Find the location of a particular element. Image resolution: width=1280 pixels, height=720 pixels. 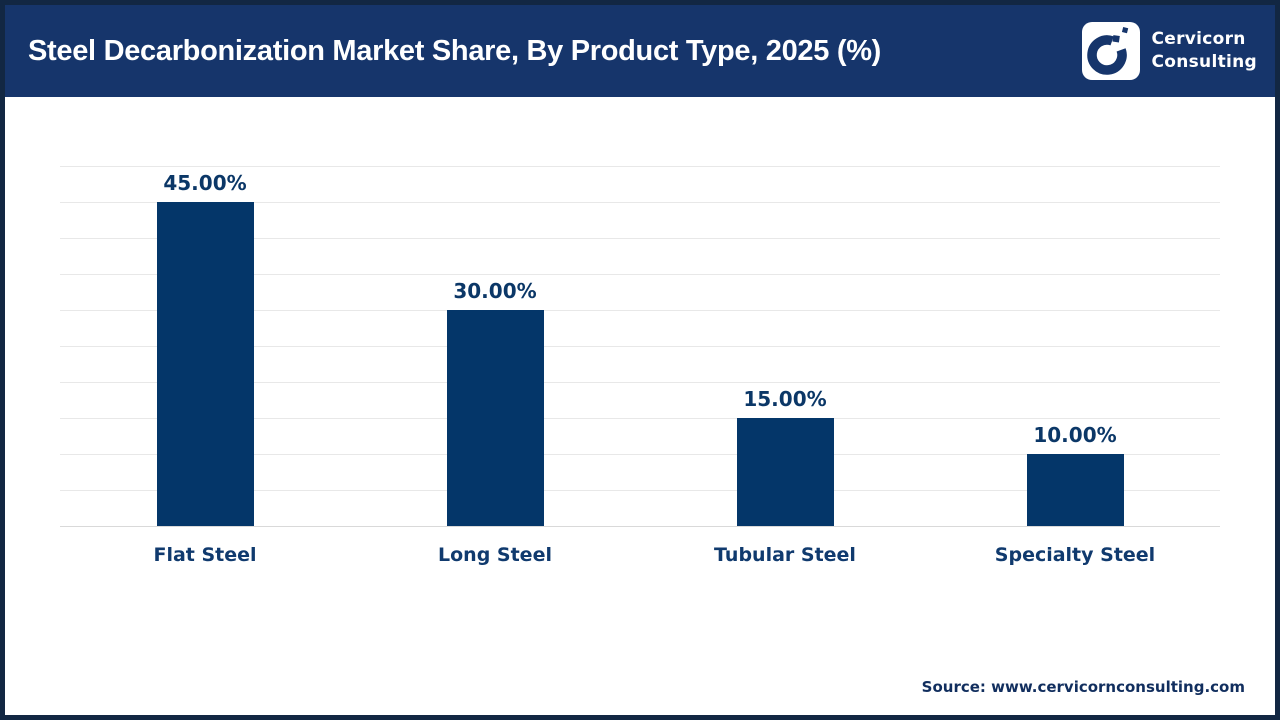

category-label: Specialty Steel is located at coordinates (1075, 555).